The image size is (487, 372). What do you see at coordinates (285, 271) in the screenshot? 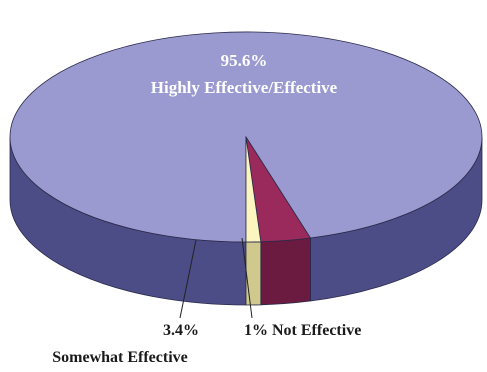
I see `pie-side-somewhat-effective` at bounding box center [285, 271].